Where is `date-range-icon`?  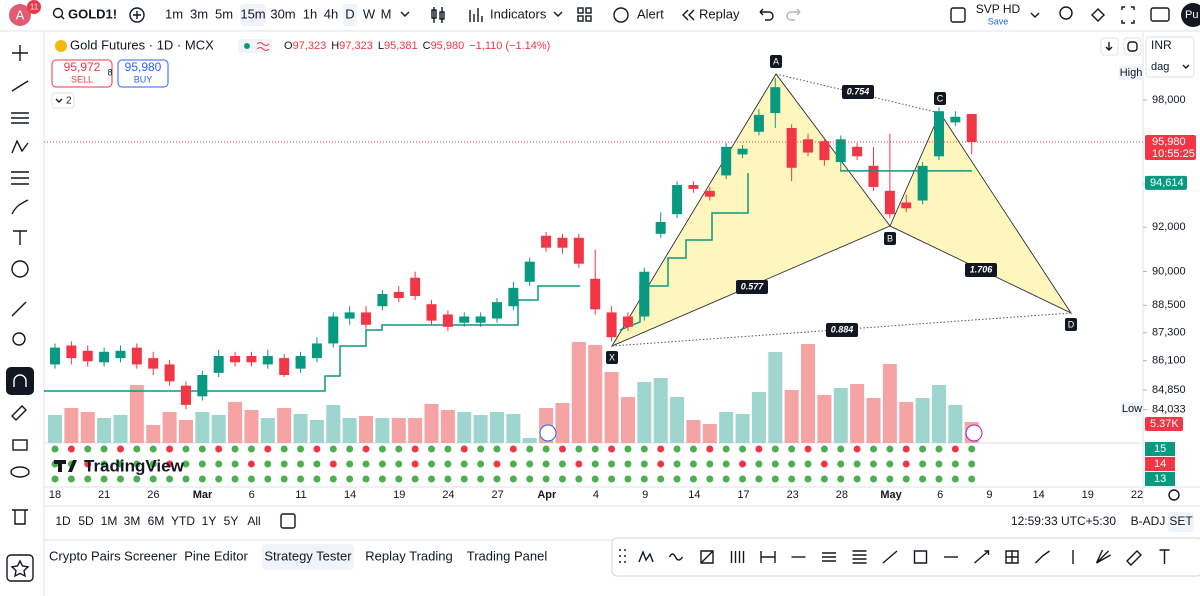
date-range-icon is located at coordinates (288, 521).